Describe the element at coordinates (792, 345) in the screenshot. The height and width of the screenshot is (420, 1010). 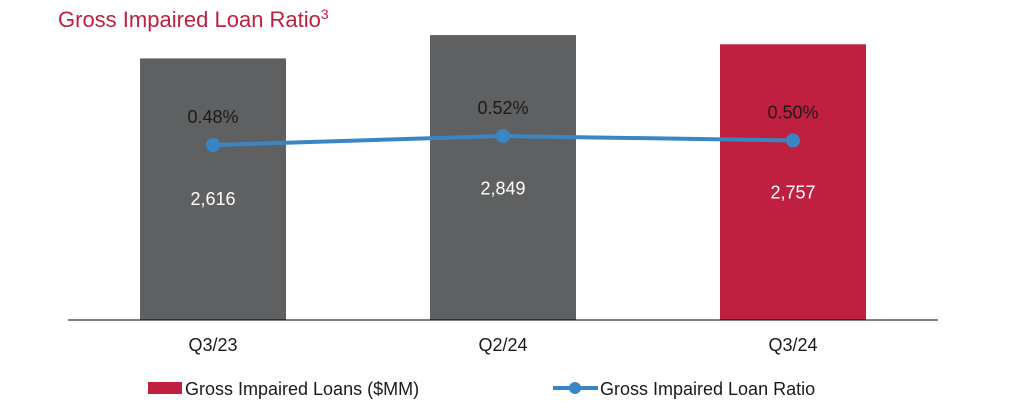
I see `x-tick-label: Q3/24` at that location.